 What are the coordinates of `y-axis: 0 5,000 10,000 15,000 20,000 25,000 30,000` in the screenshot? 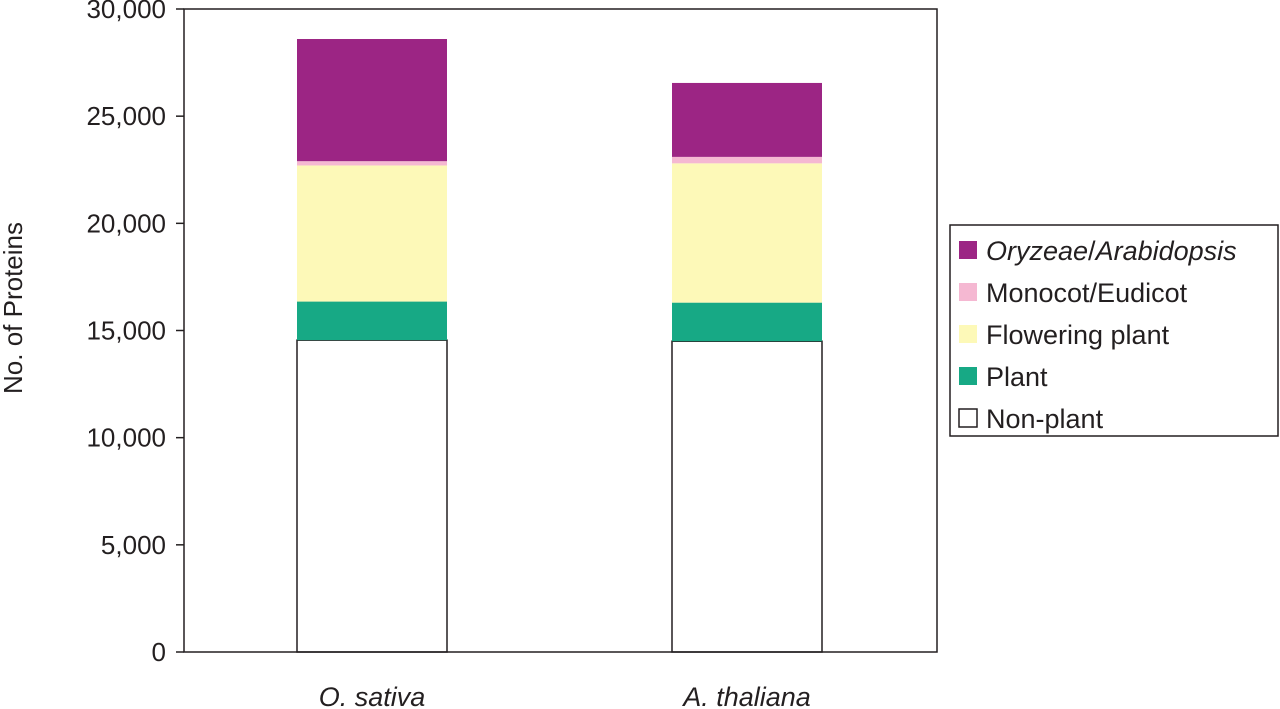 It's located at (135, 333).